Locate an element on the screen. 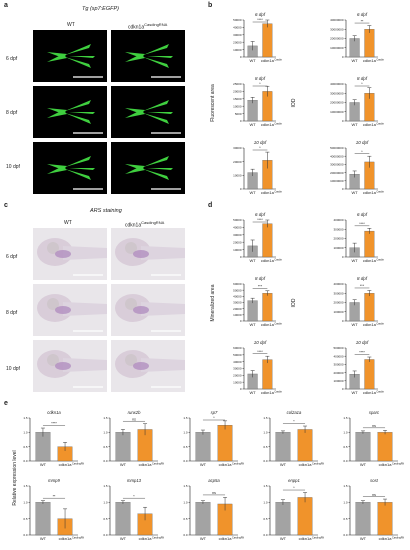 The width and height of the screenshot is (410, 550). y-tick-label: 40000000 is located at coordinates (337, 20).